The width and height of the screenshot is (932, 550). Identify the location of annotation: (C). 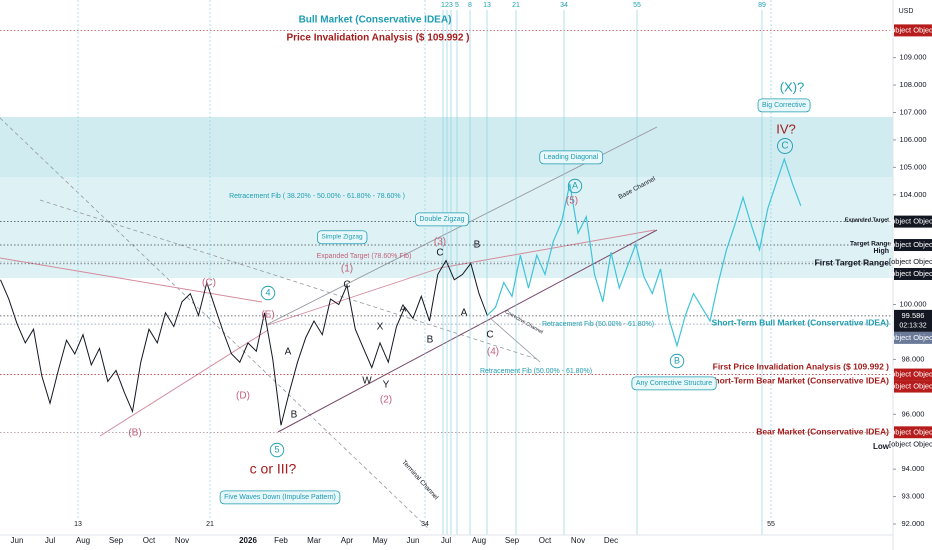
(209, 283).